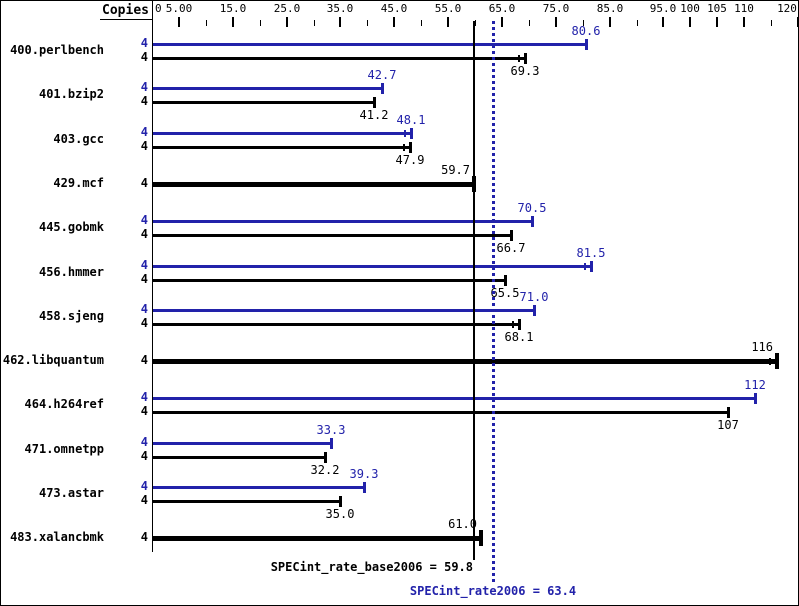  Describe the element at coordinates (152, 276) in the screenshot. I see `y-axis-line` at that location.